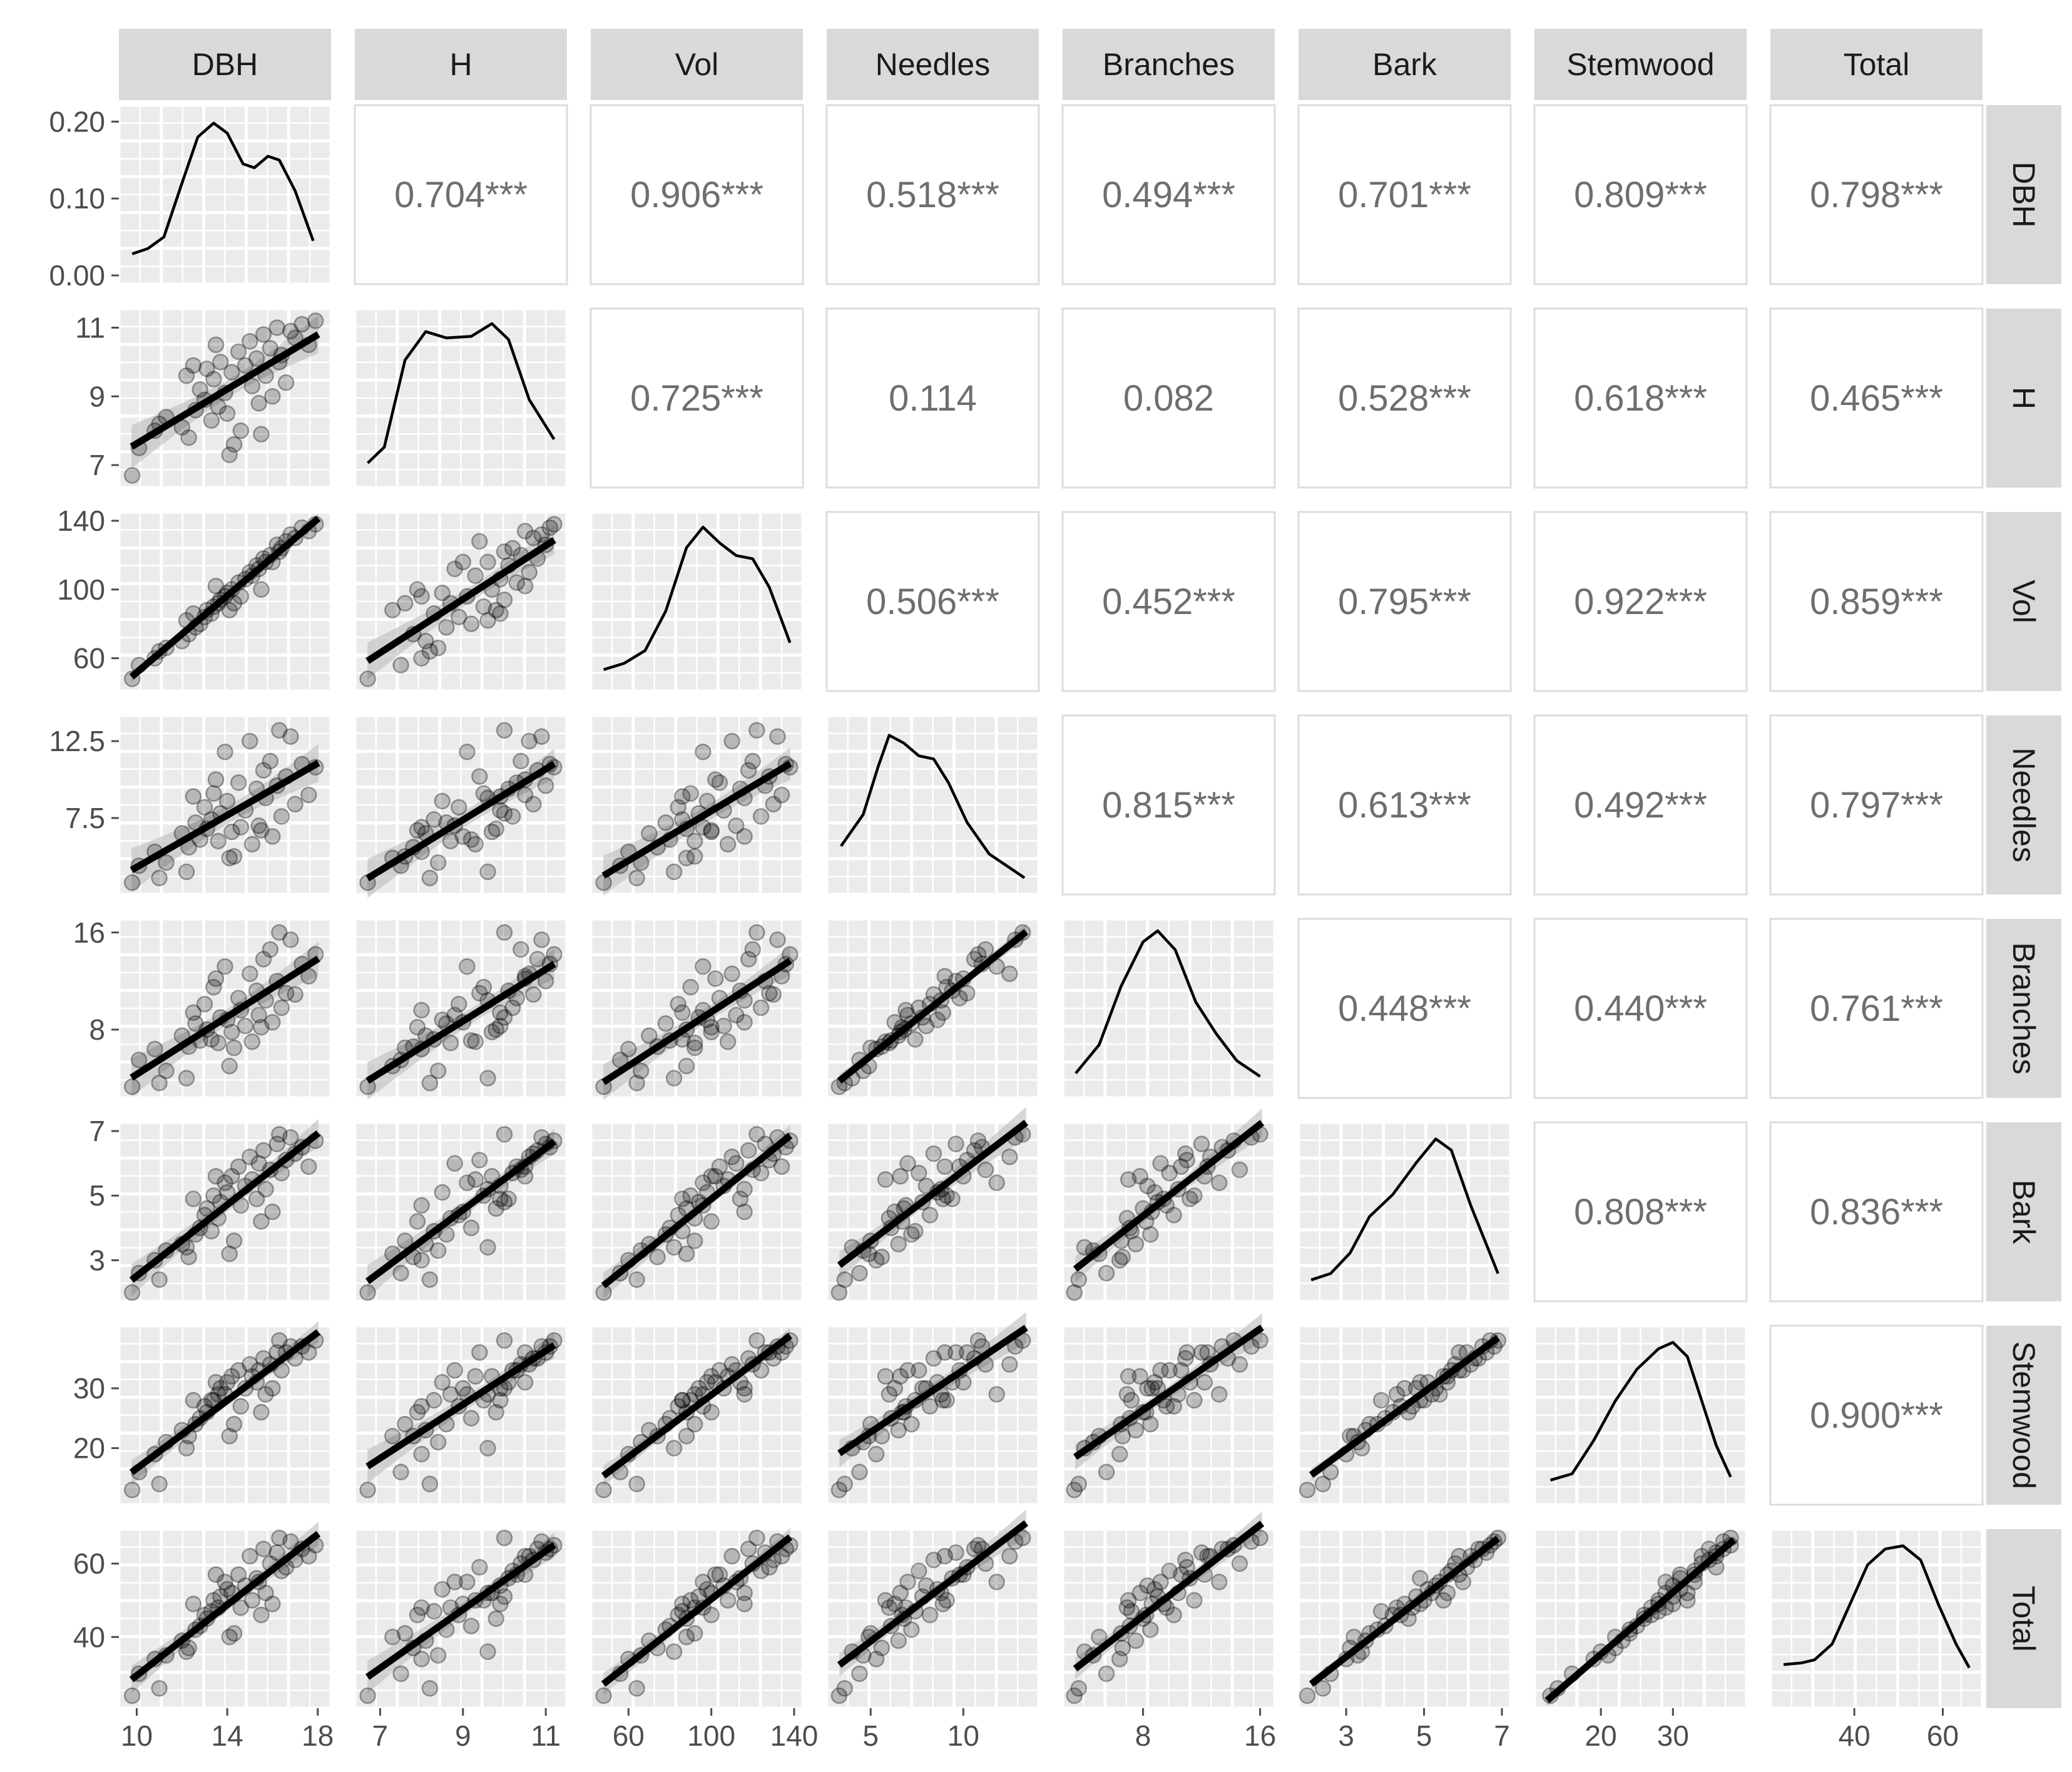 The image size is (2072, 1772). Describe the element at coordinates (546, 1735) in the screenshot. I see `x-tick-label-h: 11` at that location.